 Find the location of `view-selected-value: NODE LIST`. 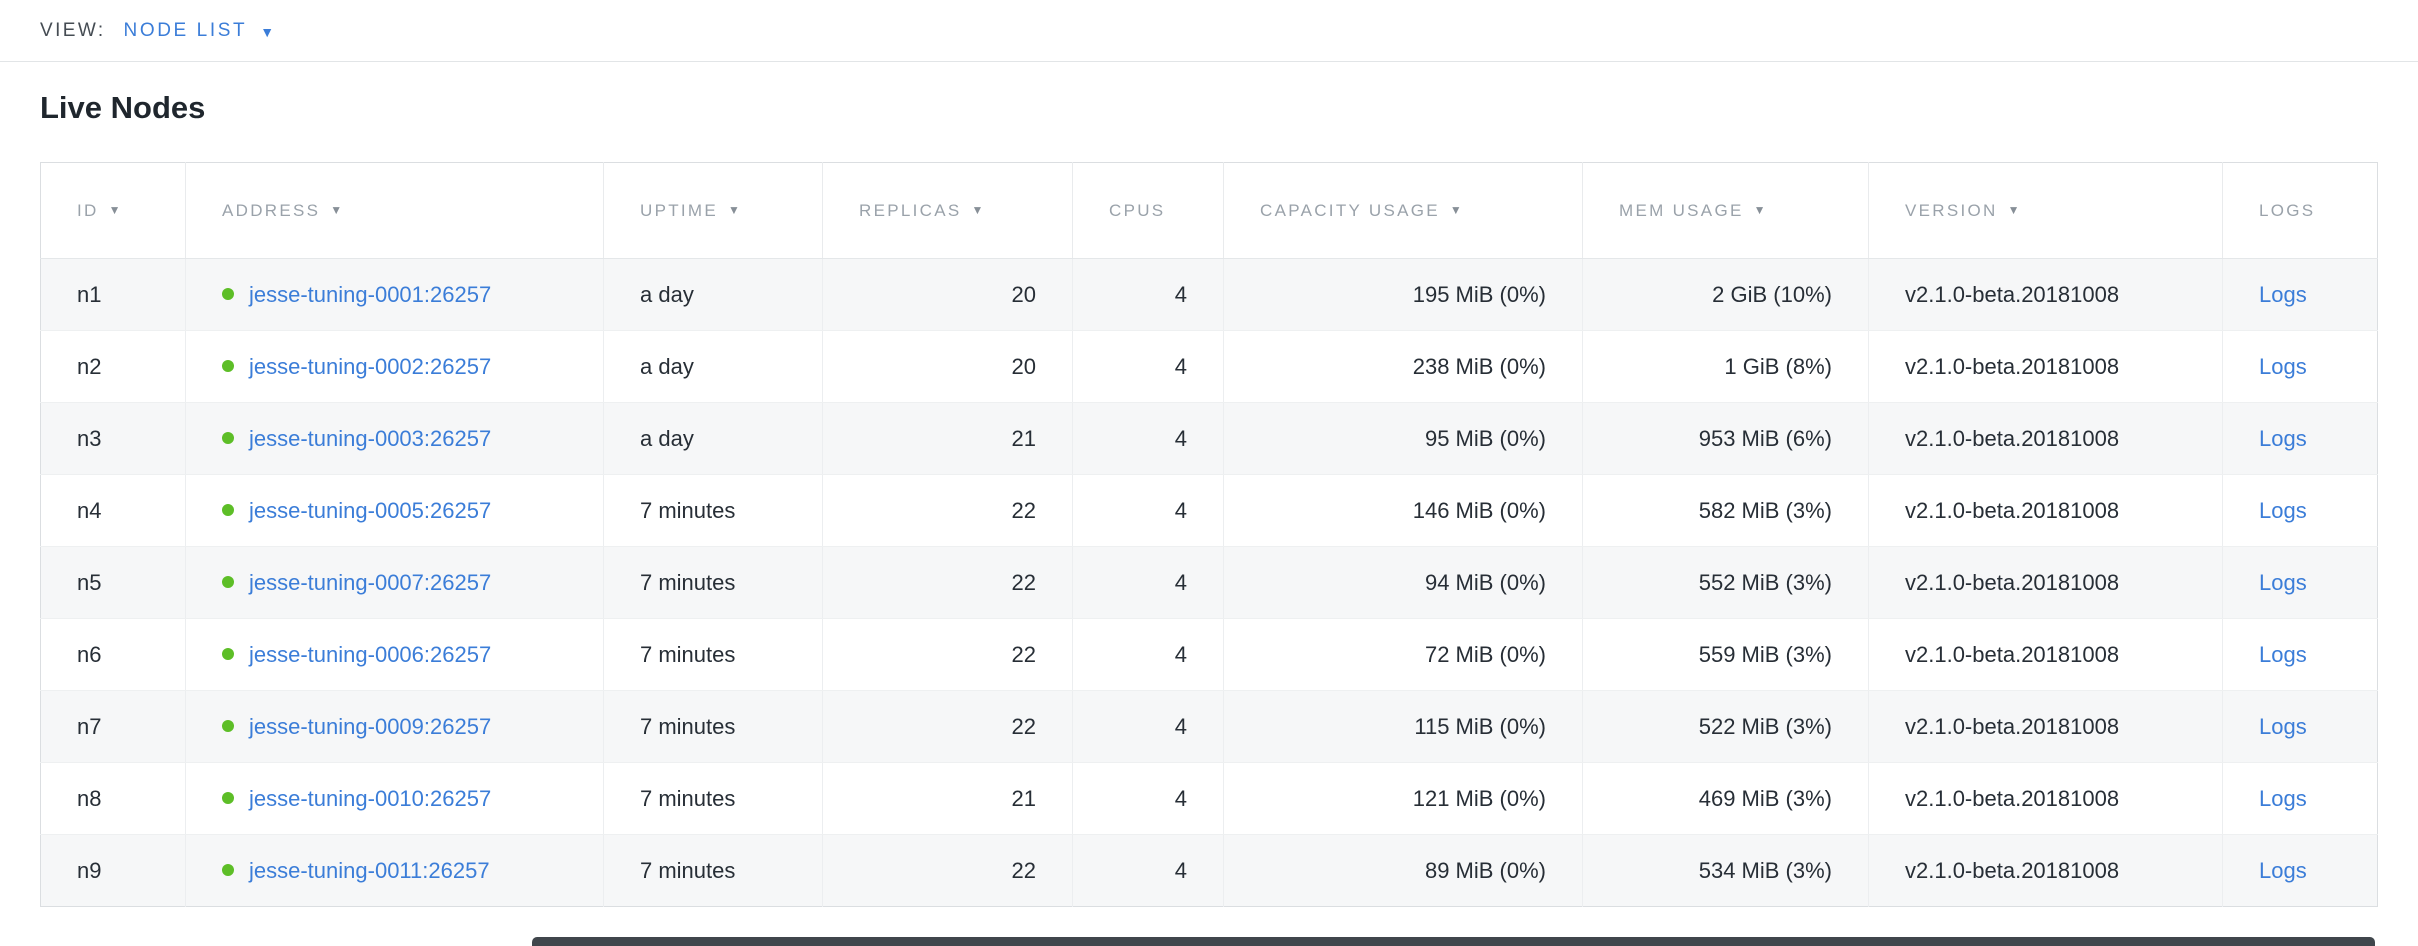

view-selected-value: NODE LIST is located at coordinates (185, 30).